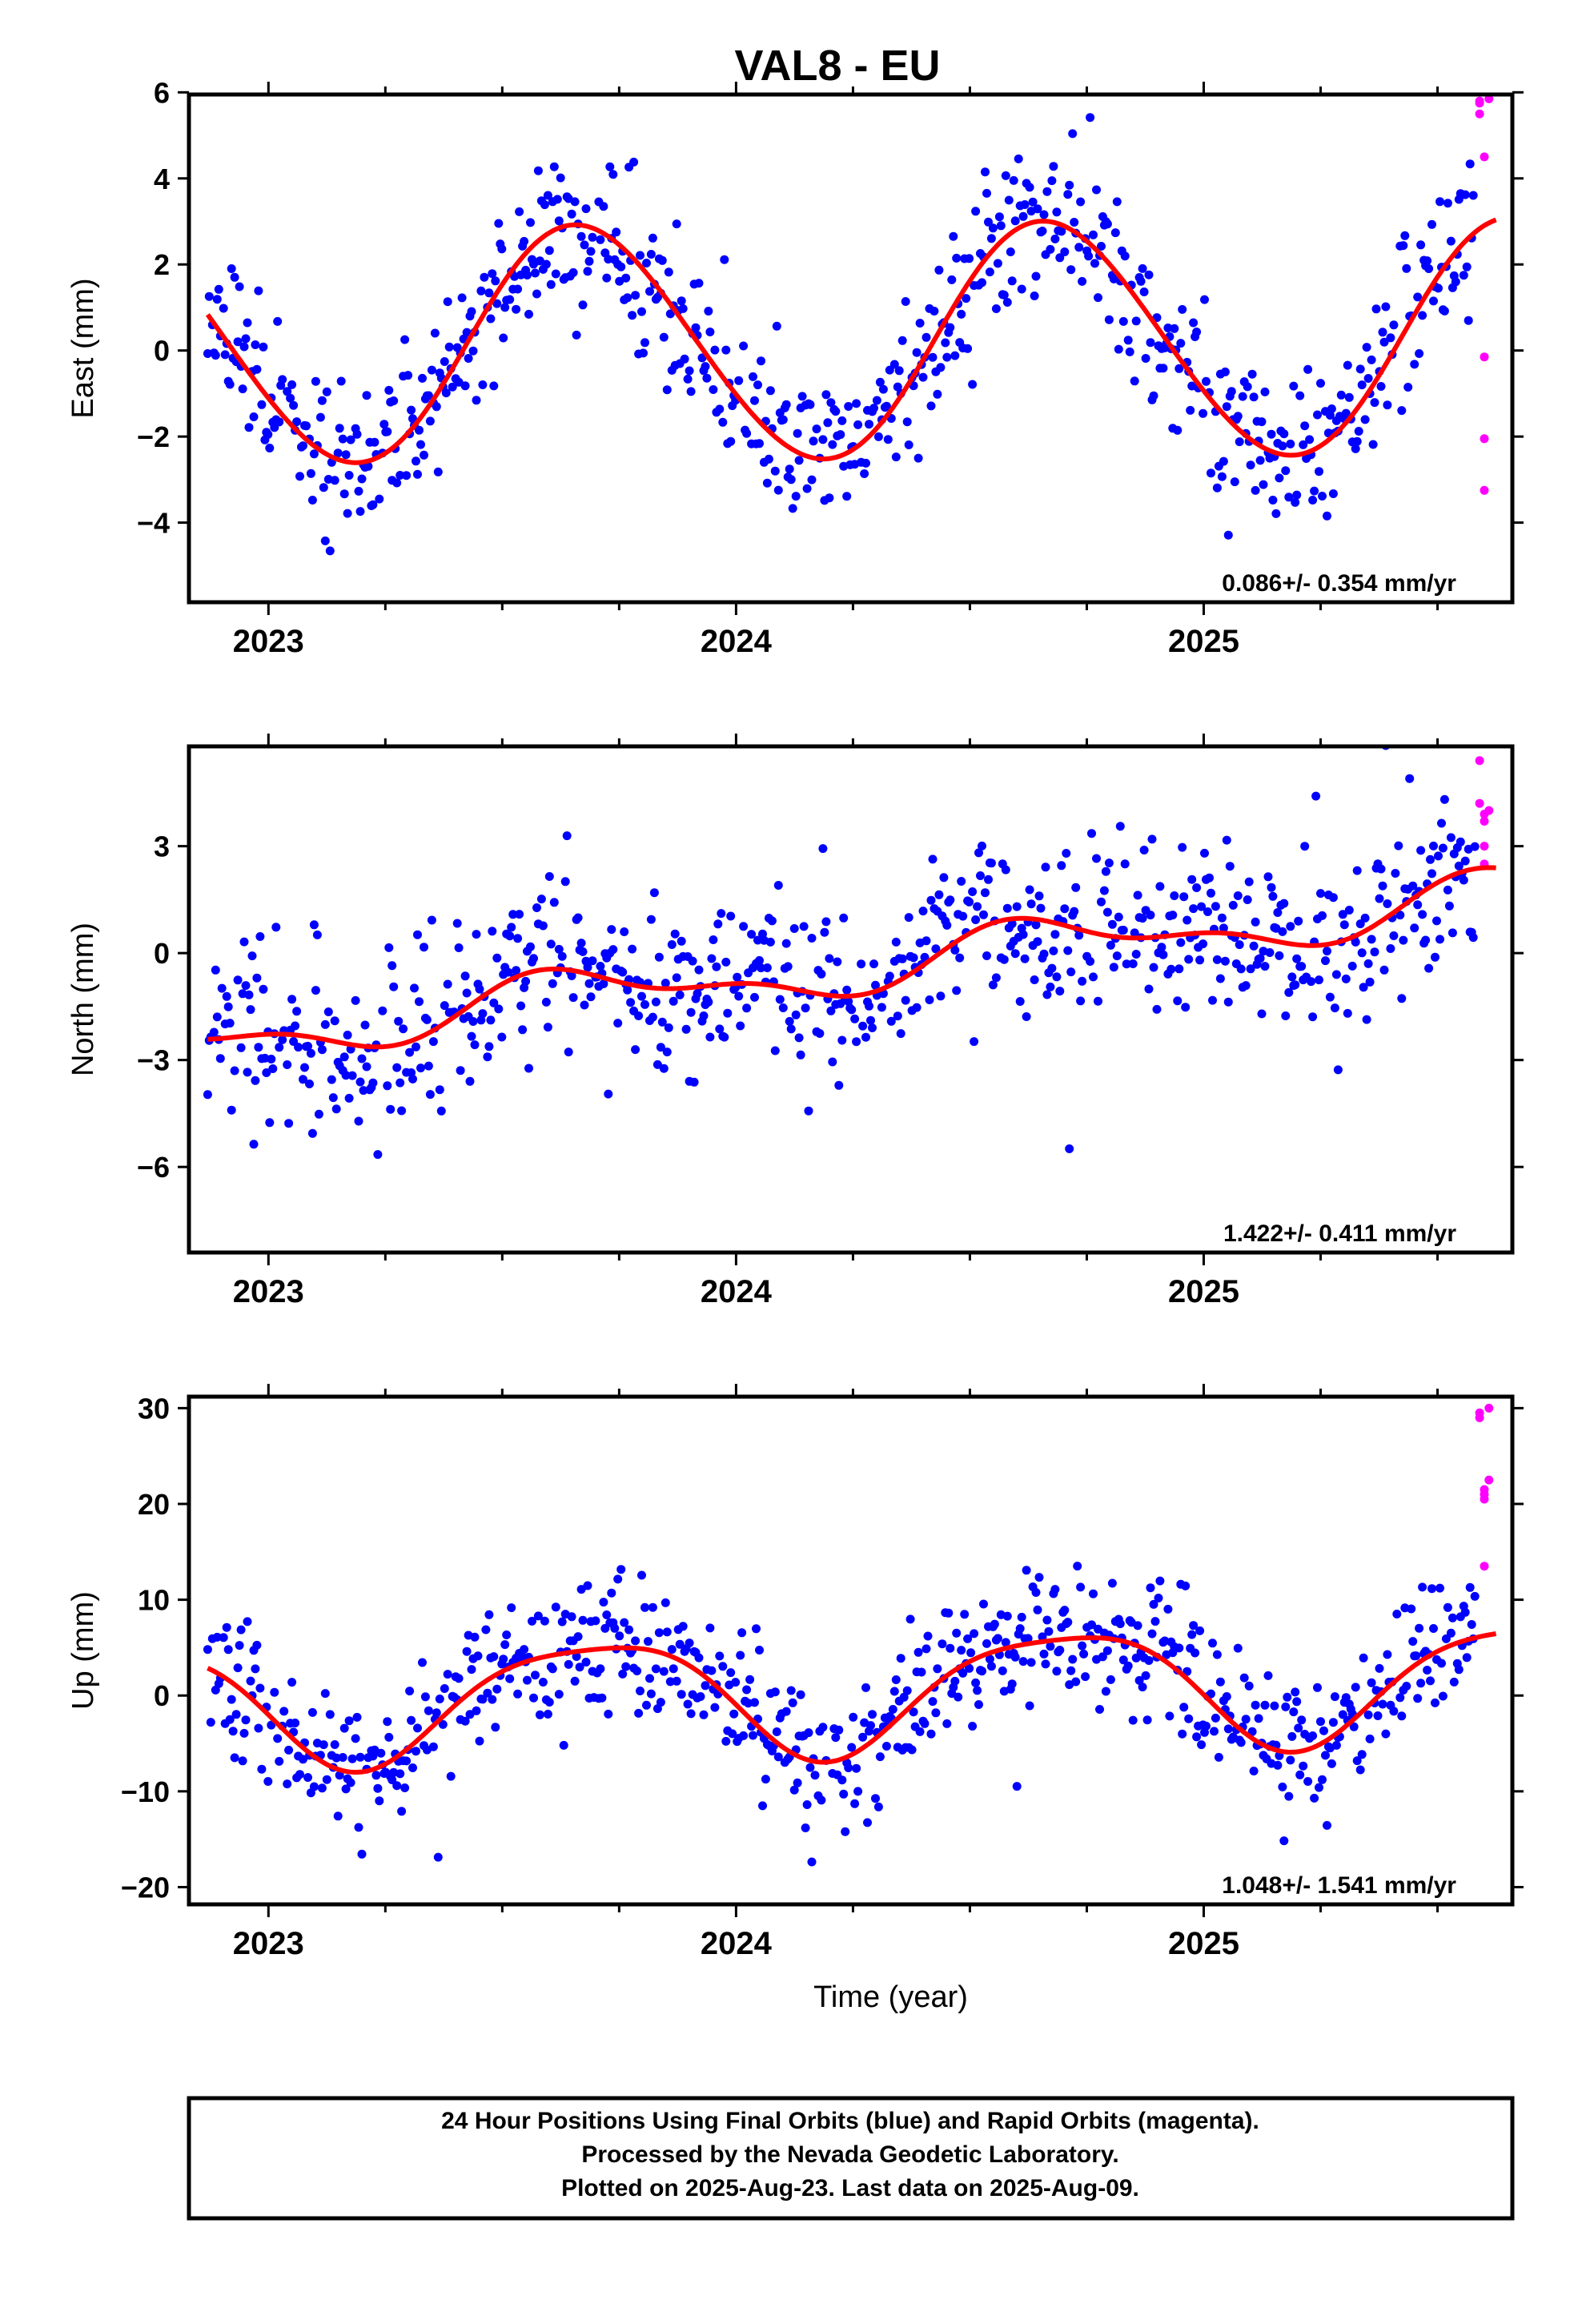  I want to click on x-tick-label: 2025, so click(1203, 1943).